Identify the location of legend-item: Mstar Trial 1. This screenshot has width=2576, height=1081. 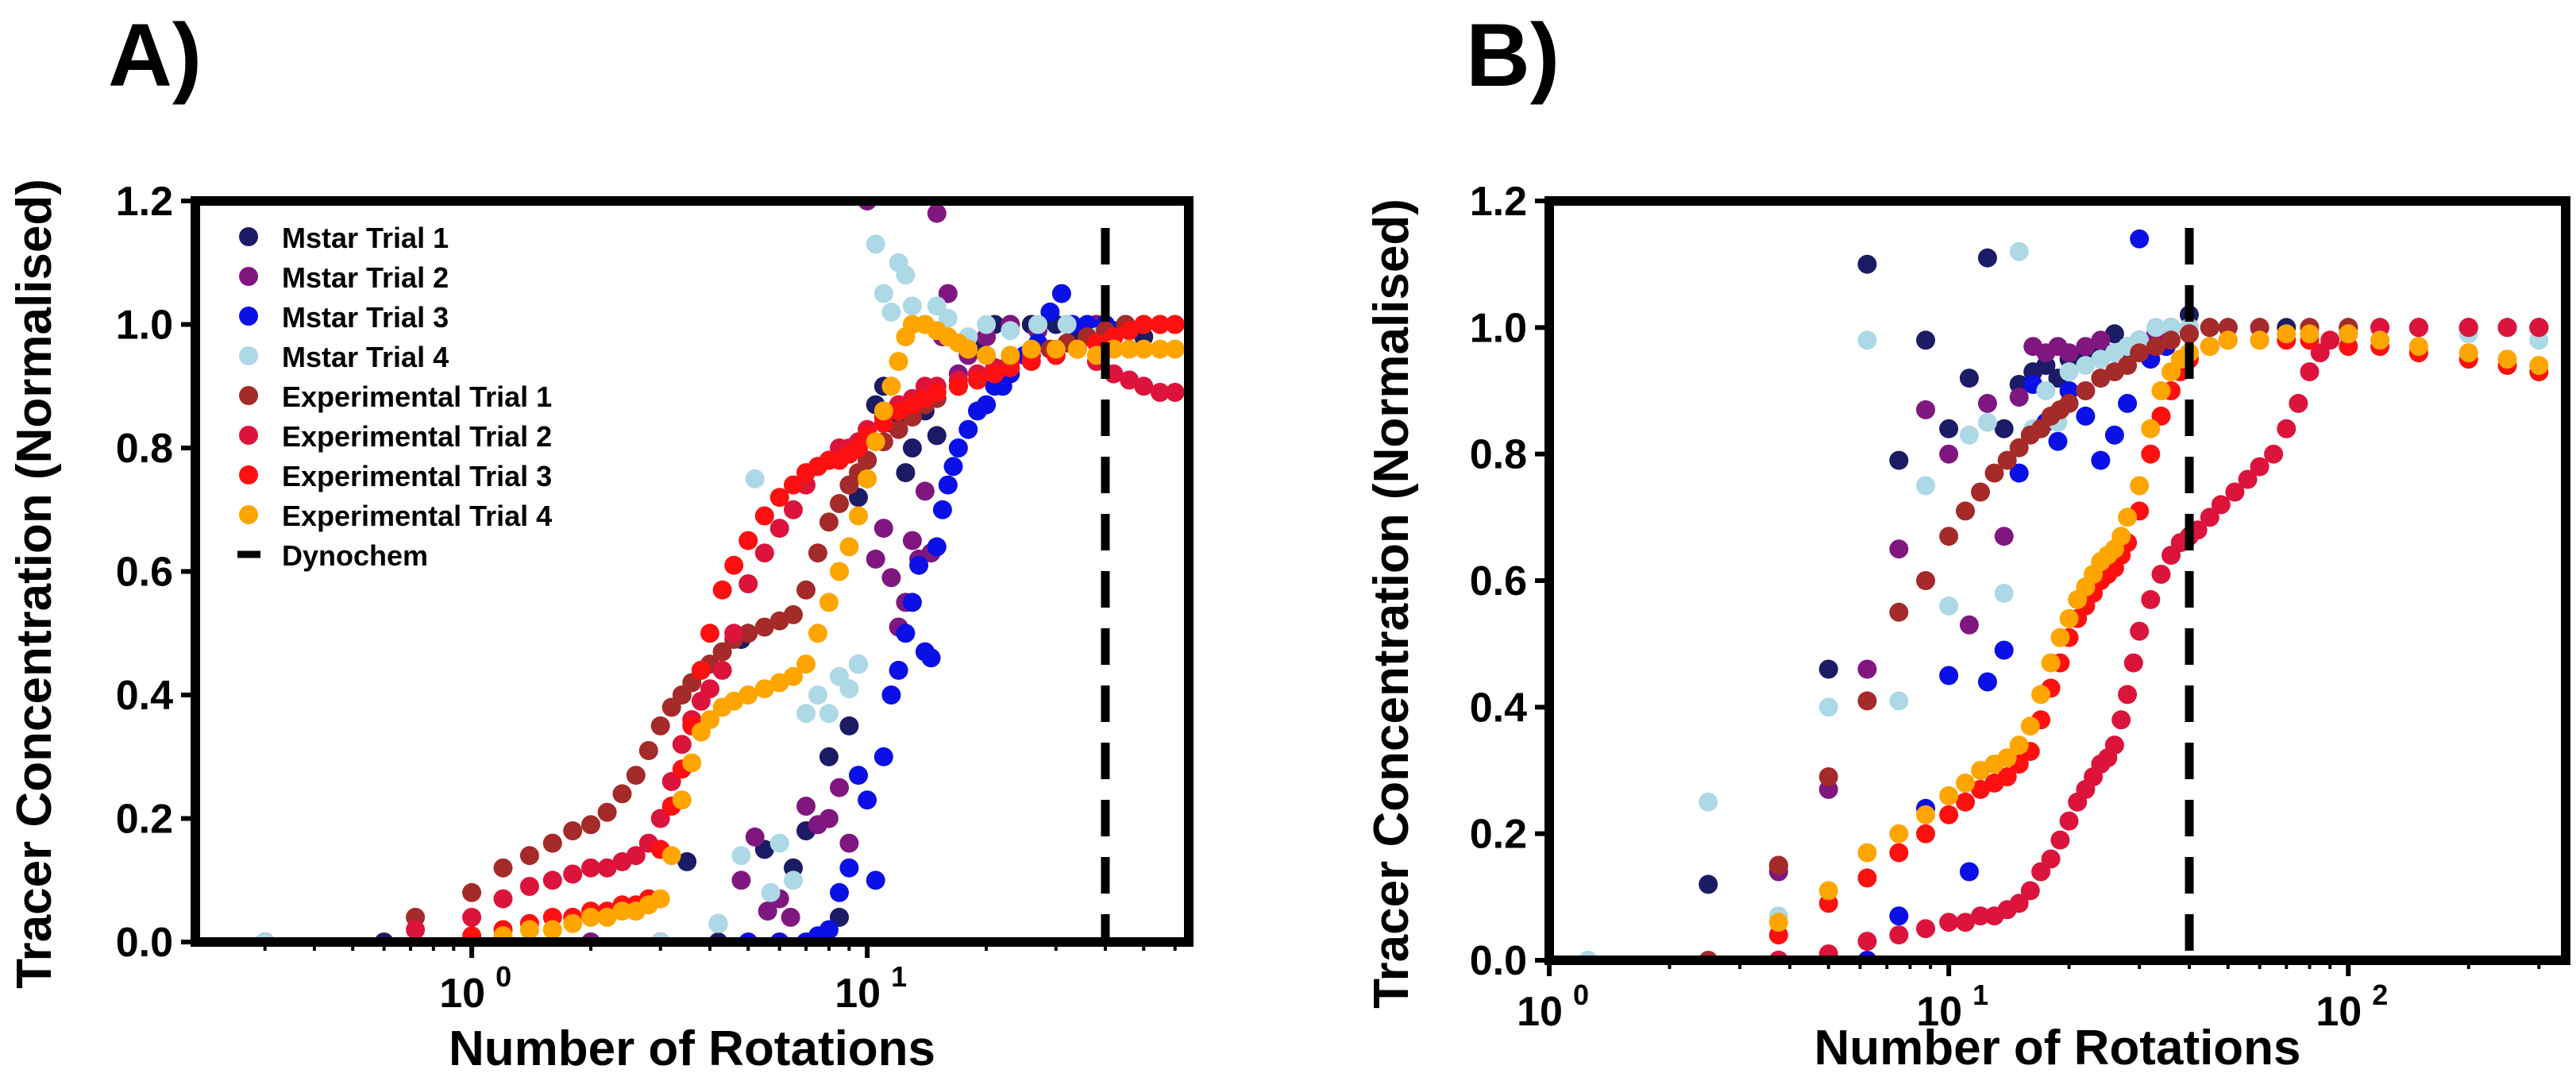
(344, 238).